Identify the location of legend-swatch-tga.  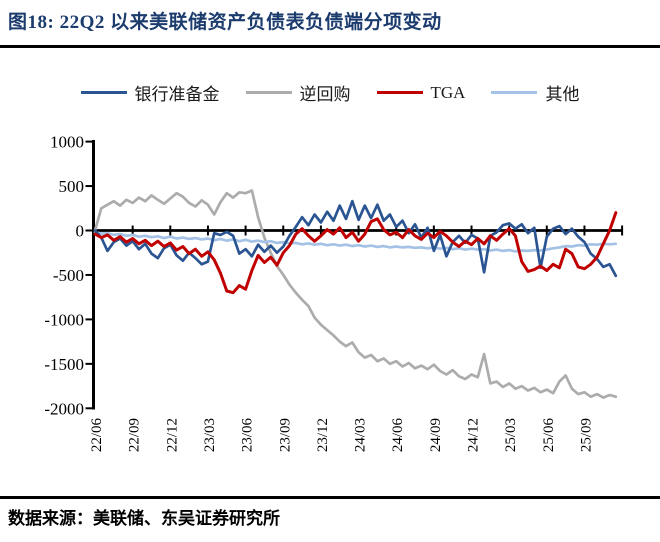
(399, 92).